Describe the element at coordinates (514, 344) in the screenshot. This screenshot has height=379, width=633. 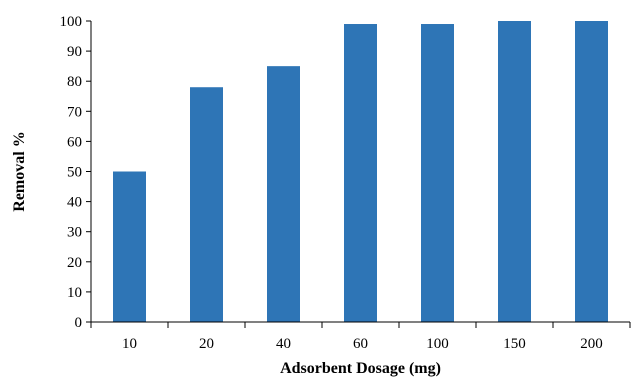
I see `x-tick-label: 150` at that location.